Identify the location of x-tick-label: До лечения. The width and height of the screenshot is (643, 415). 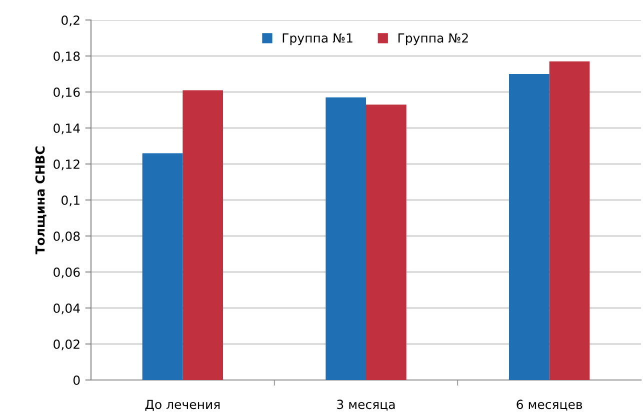
(182, 405).